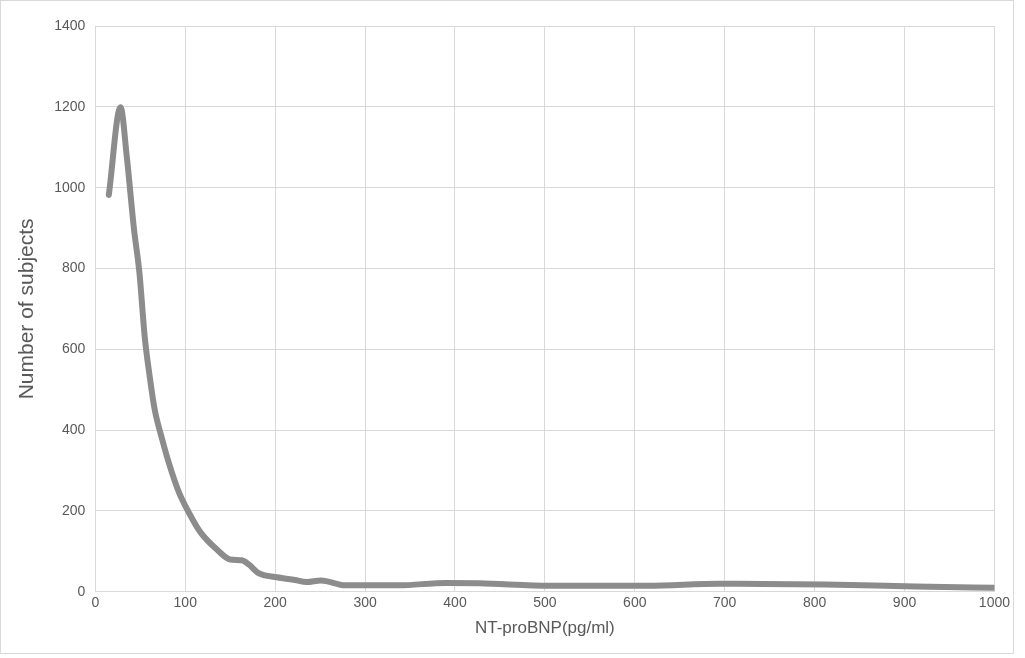 The image size is (1025, 658). Describe the element at coordinates (545, 602) in the screenshot. I see `x-tick-label: 500` at that location.